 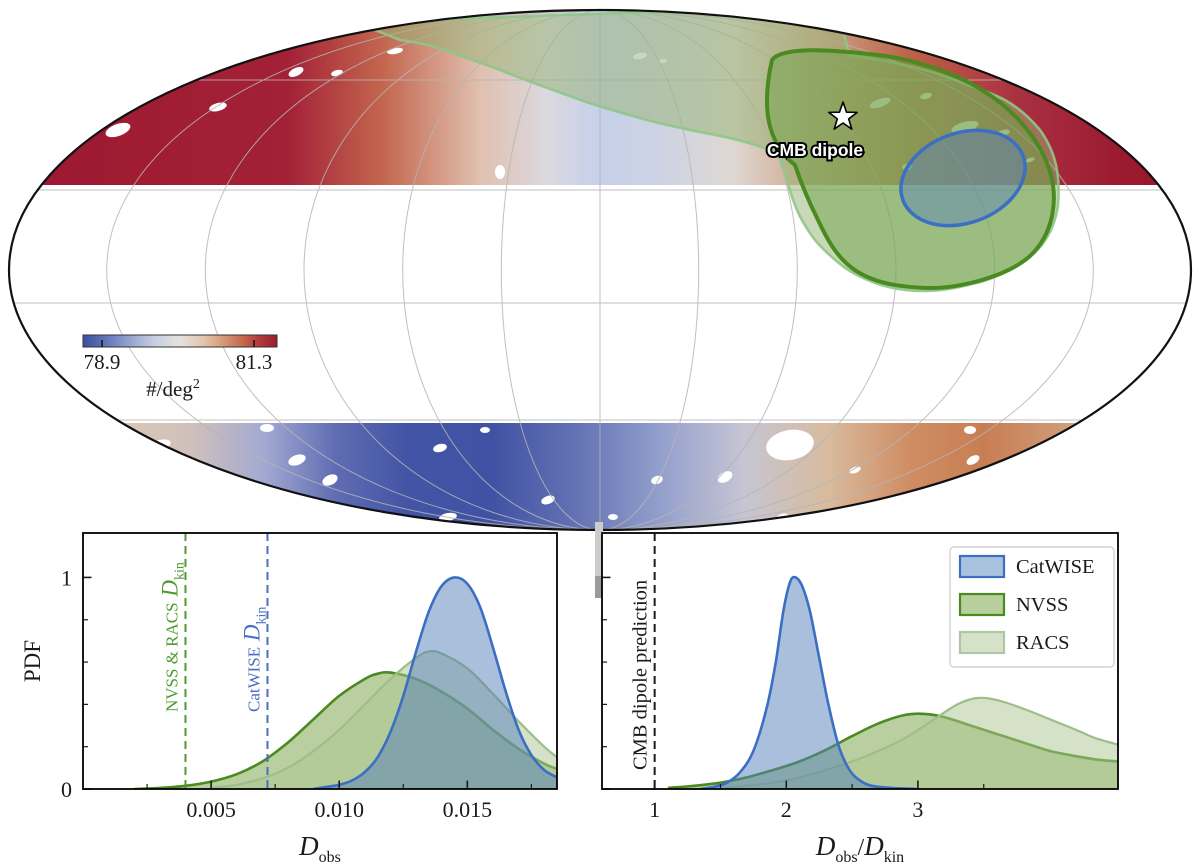 I want to click on panel-left-marker-label-1: CatWISE Dkin, so click(x=254, y=659).